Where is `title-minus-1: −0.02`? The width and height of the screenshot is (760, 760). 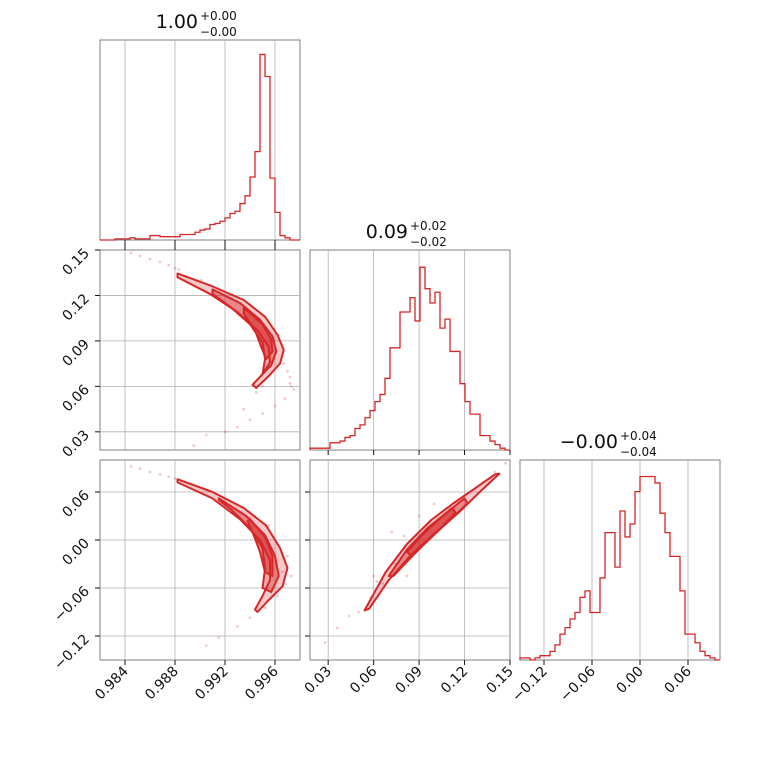
title-minus-1: −0.02 is located at coordinates (428, 242).